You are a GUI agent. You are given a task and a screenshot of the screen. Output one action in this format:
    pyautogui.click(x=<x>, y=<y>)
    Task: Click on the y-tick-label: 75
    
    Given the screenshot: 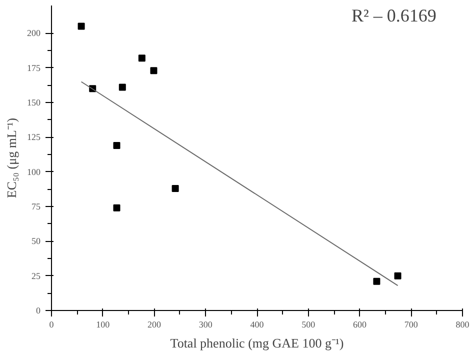 What is the action you would take?
    pyautogui.click(x=36, y=207)
    